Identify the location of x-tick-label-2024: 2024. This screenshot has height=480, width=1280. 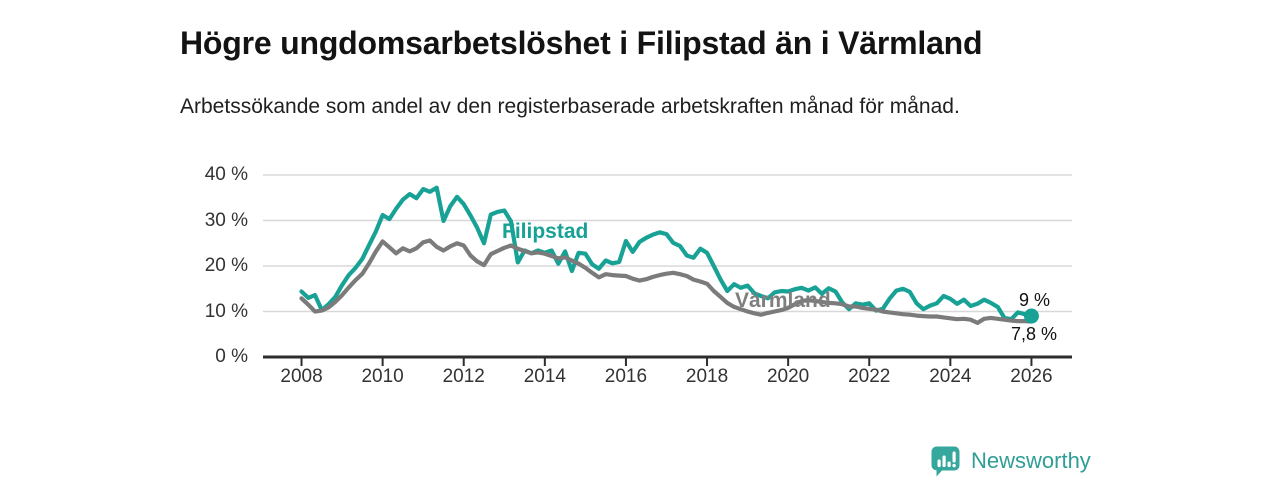
(950, 376).